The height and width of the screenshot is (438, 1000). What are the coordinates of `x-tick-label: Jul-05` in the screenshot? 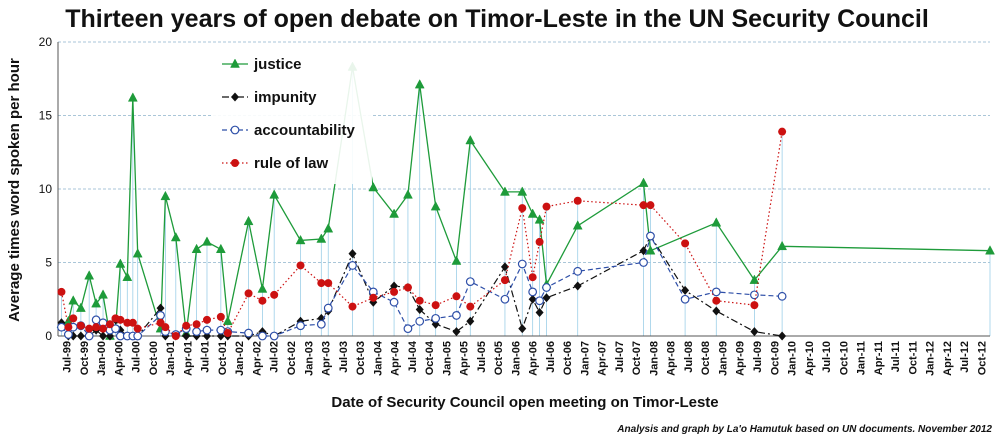 It's located at (482, 357).